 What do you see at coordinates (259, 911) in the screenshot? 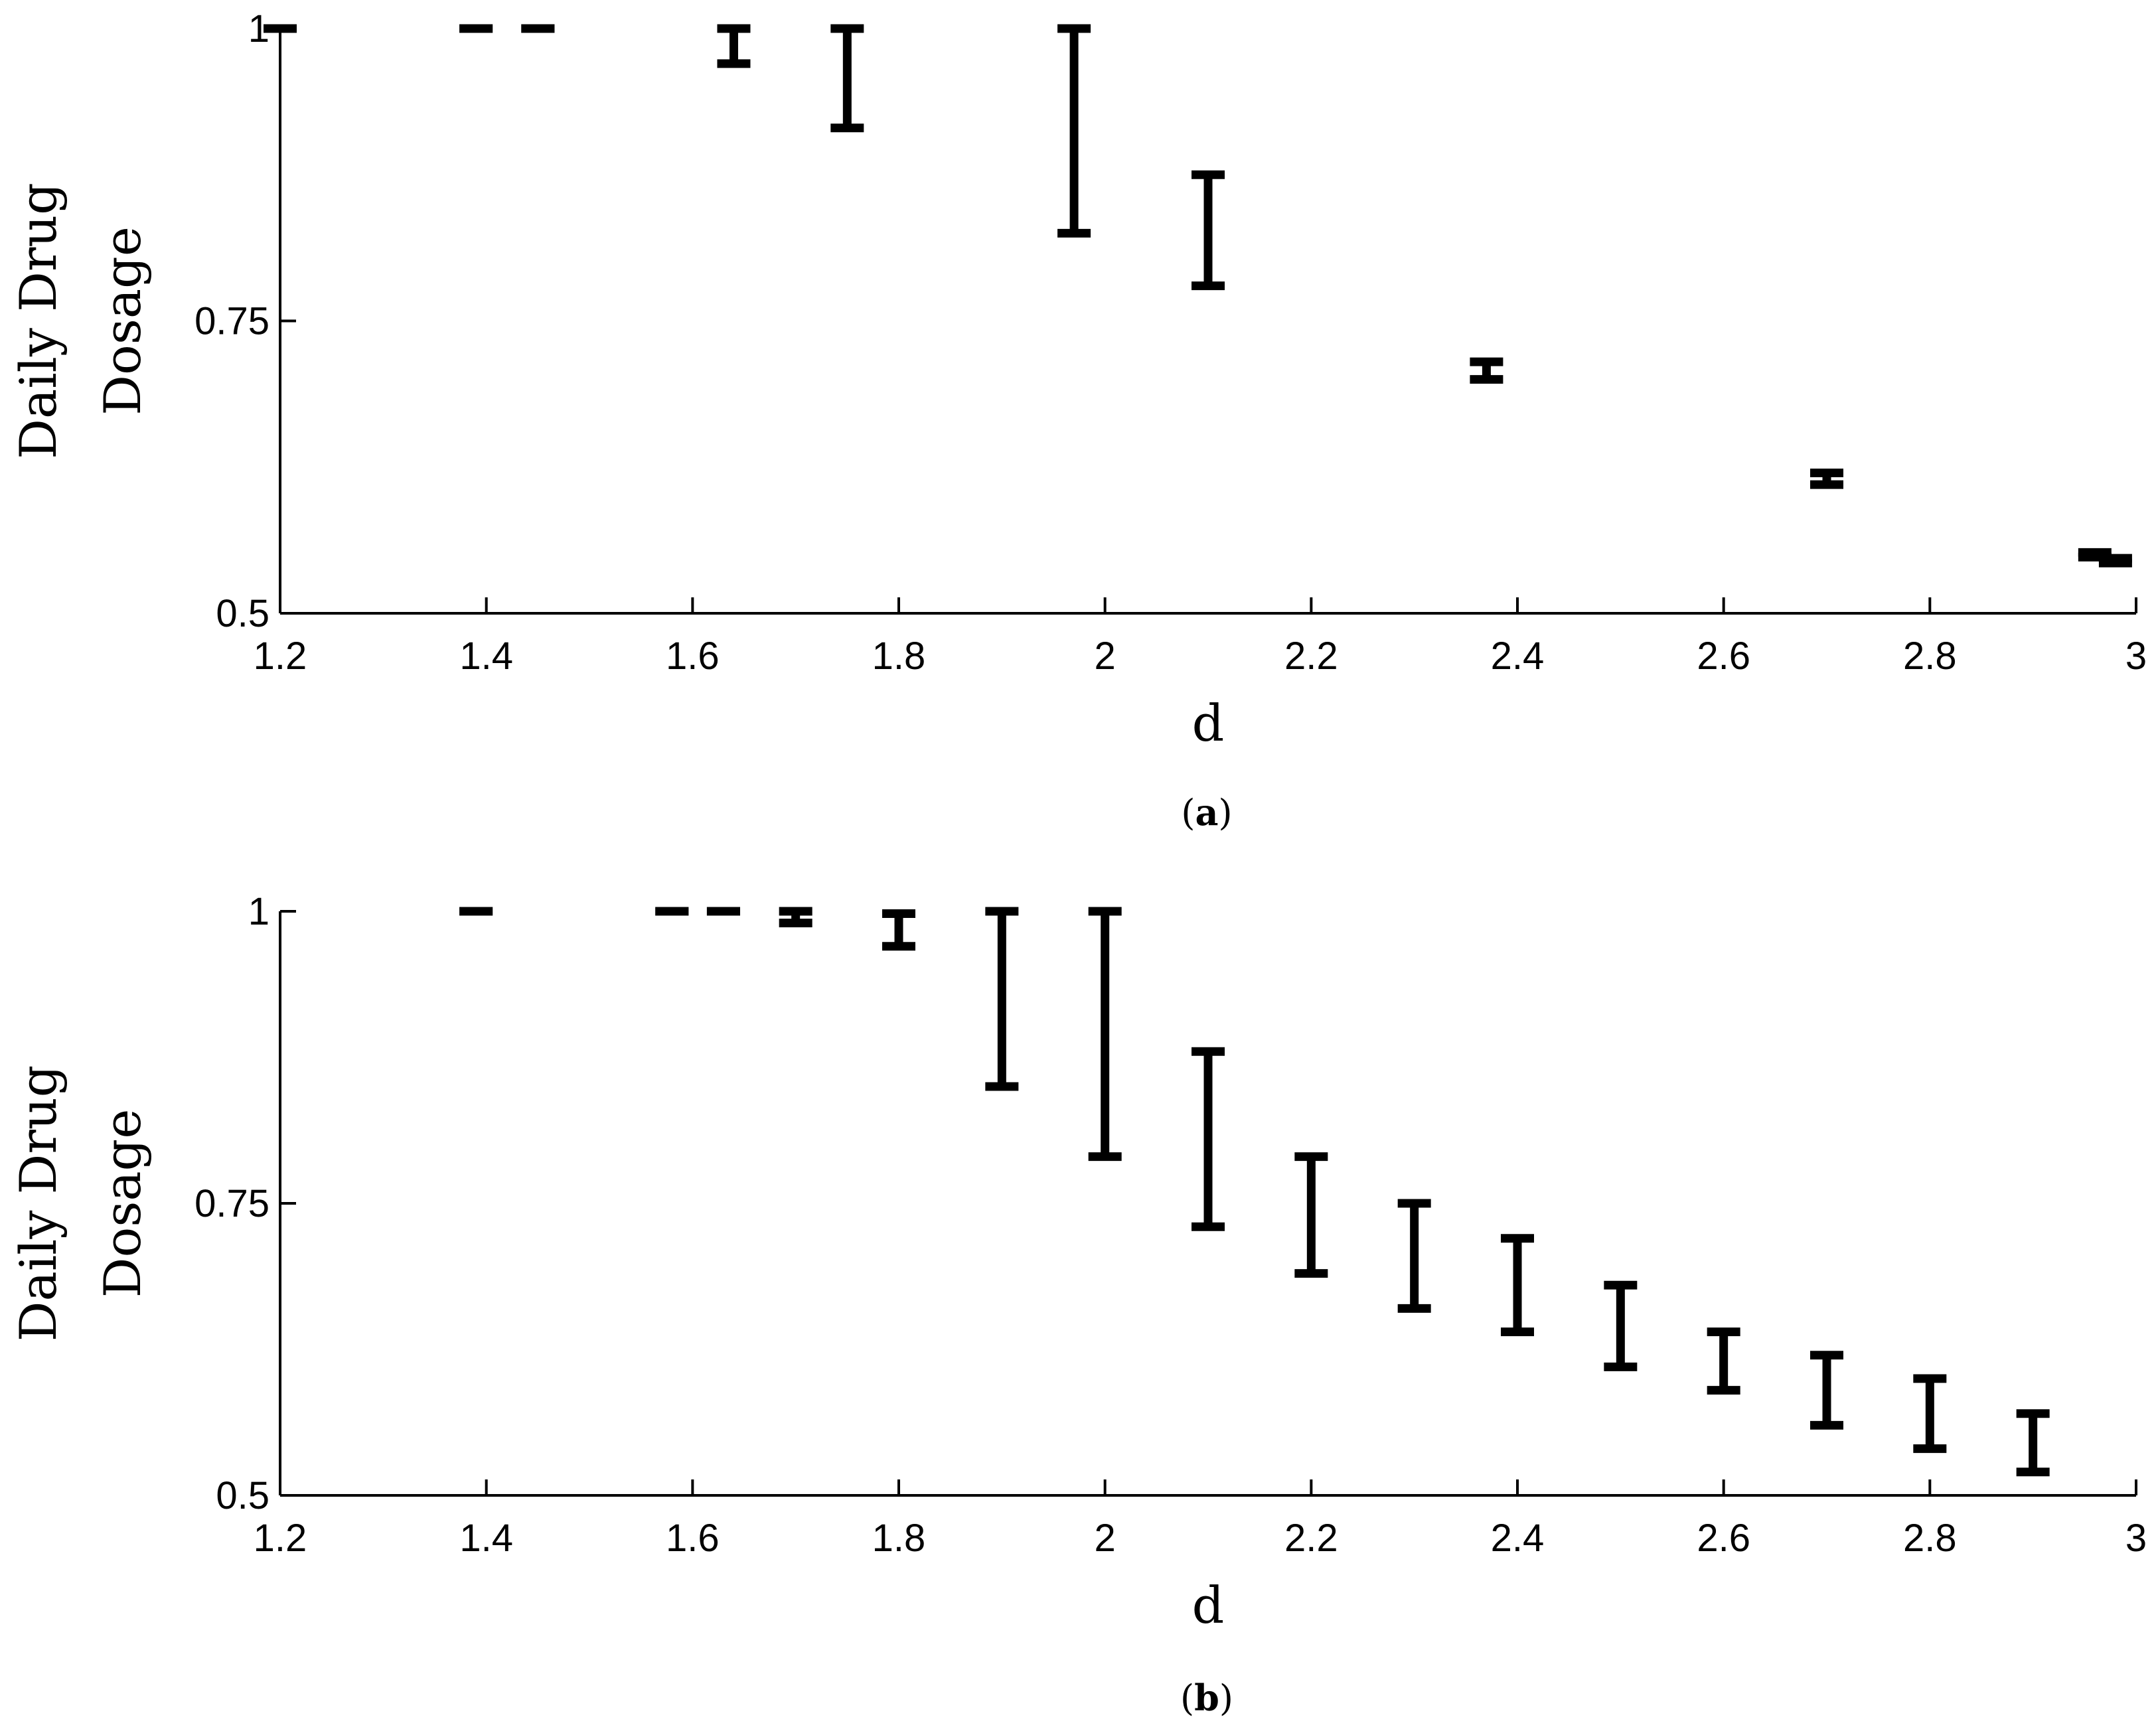
I see `y-tick-label: 1` at bounding box center [259, 911].